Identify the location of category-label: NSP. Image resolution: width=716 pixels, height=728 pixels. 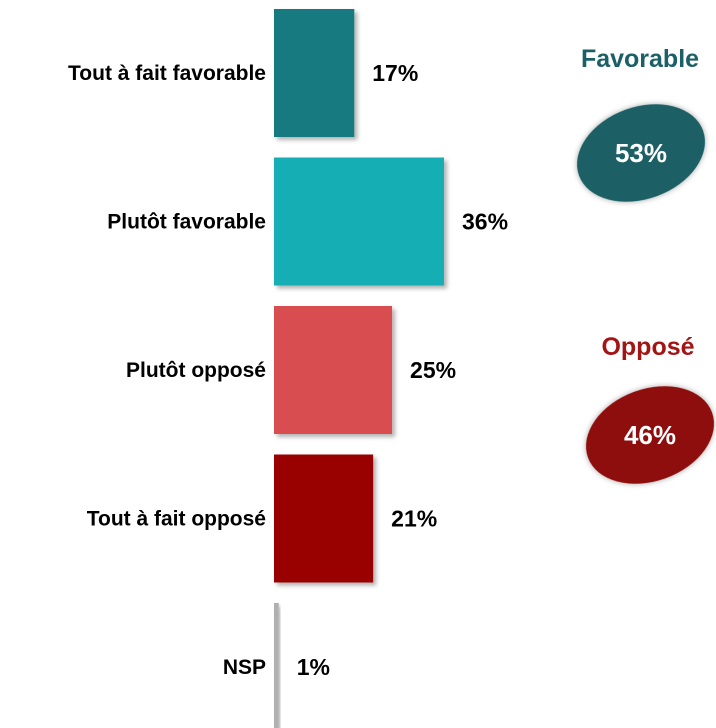
(244, 667).